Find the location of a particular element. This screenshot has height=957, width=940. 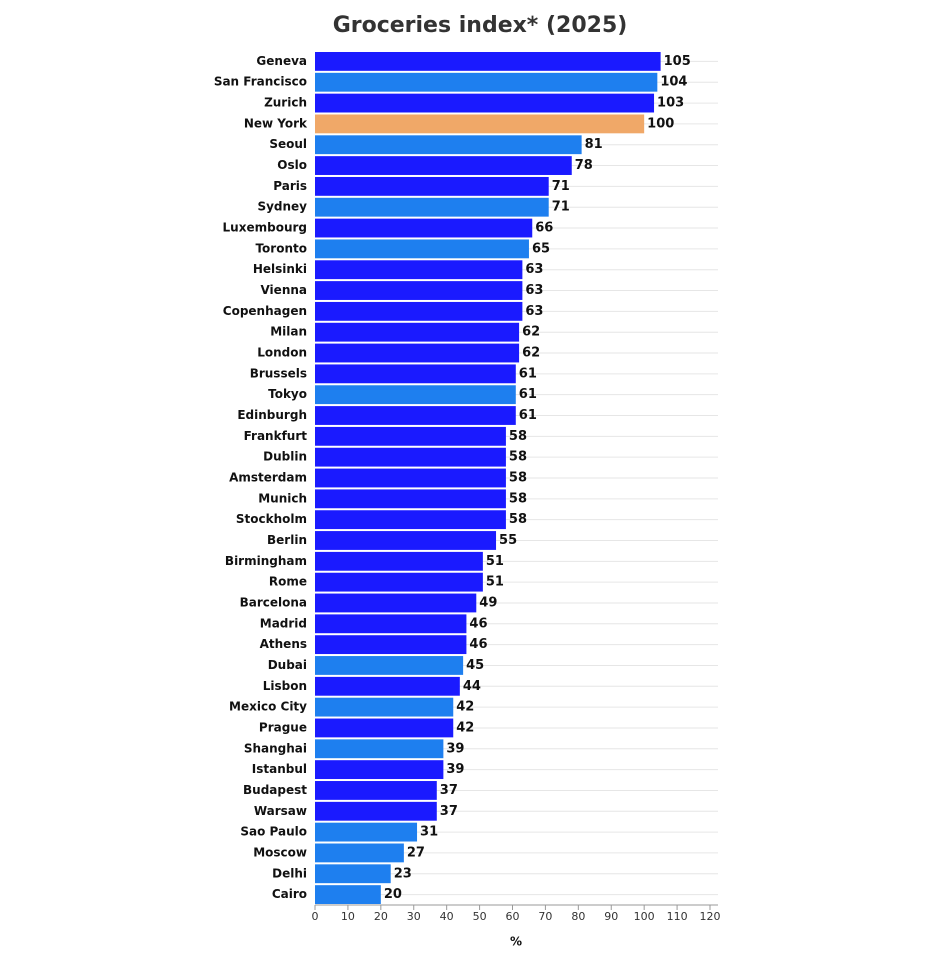

value-label: 46 is located at coordinates (478, 644).